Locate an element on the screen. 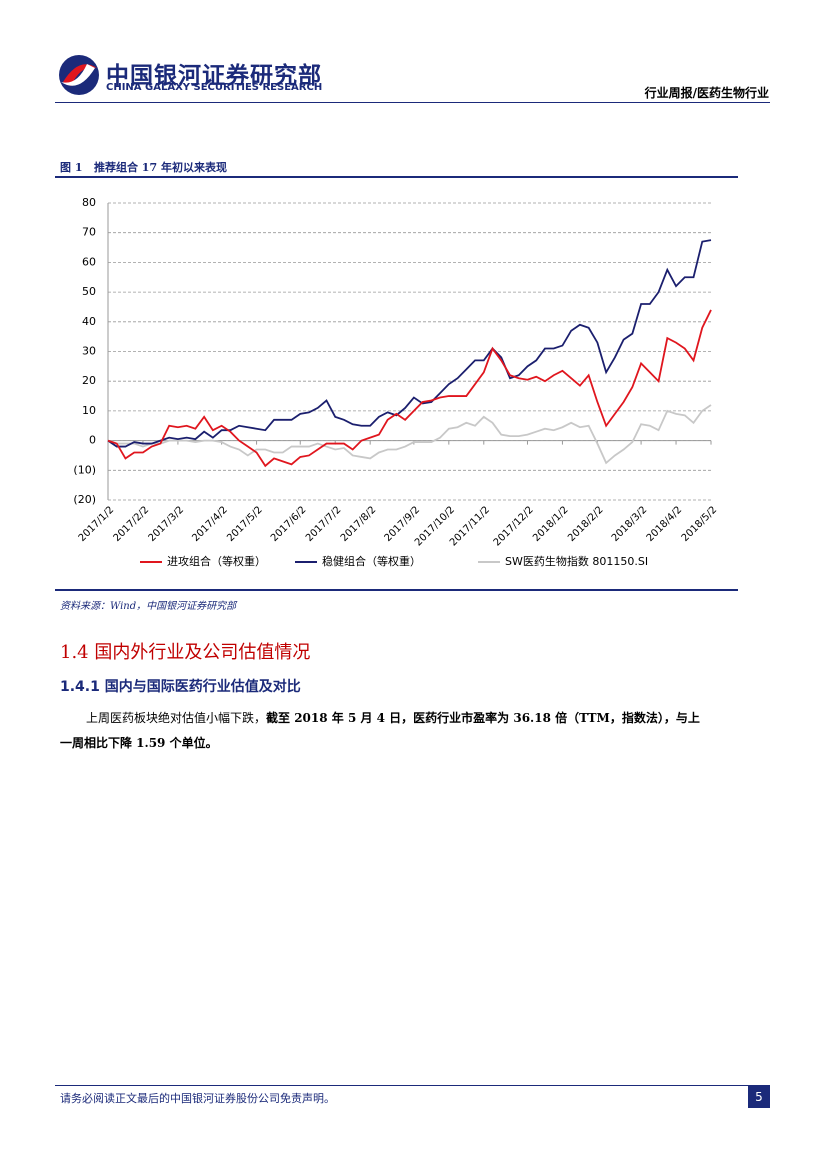 The image size is (827, 1169). caption-rule is located at coordinates (396, 177).